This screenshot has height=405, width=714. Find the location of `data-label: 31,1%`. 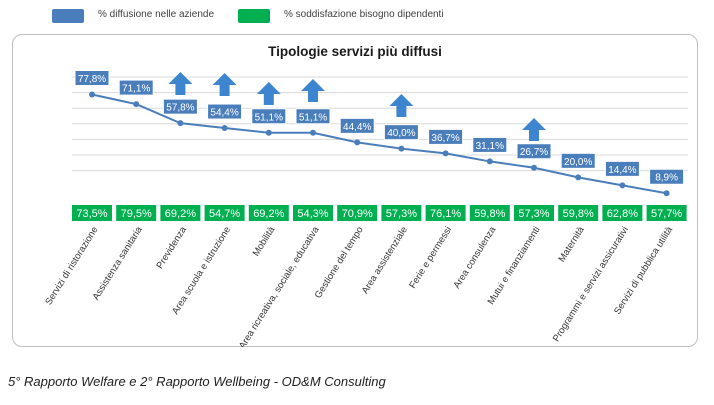

data-label: 31,1% is located at coordinates (490, 146).